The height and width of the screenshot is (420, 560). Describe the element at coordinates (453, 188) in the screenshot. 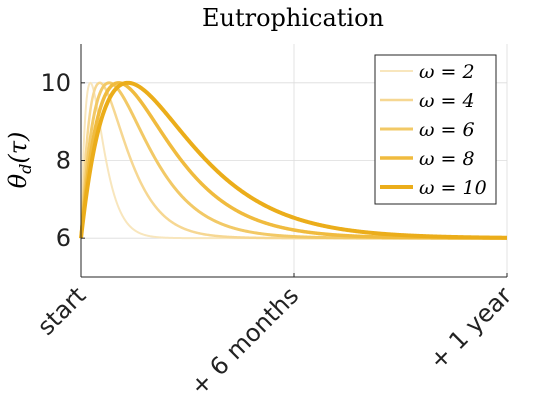

I see `legend-label: ω = 10` at that location.